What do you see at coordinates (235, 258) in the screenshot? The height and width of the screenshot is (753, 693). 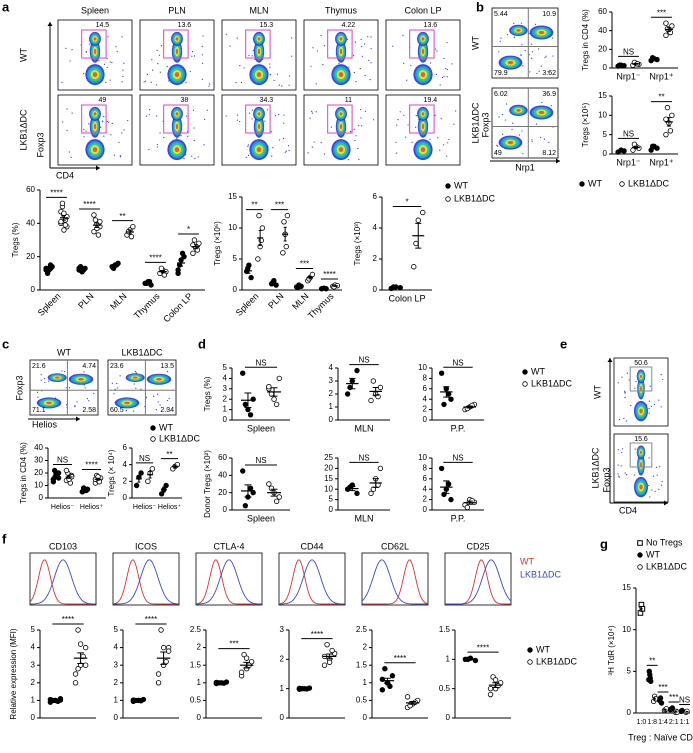 I see `y-tick-label: 5` at bounding box center [235, 258].